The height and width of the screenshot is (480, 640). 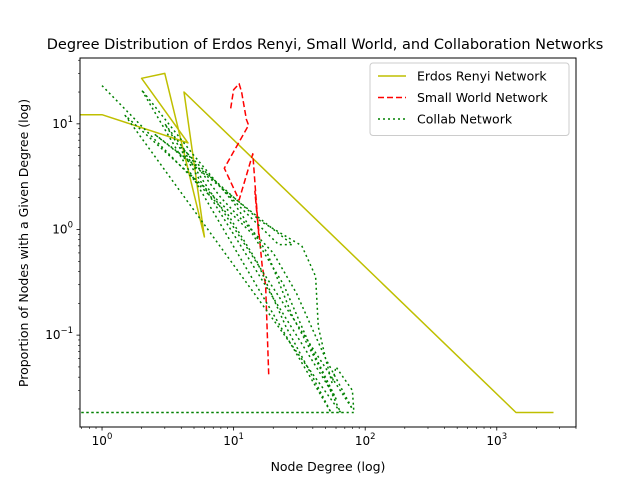 I want to click on y-axis: 10⁻¹ 10⁰ 10¹, so click(x=62, y=234).